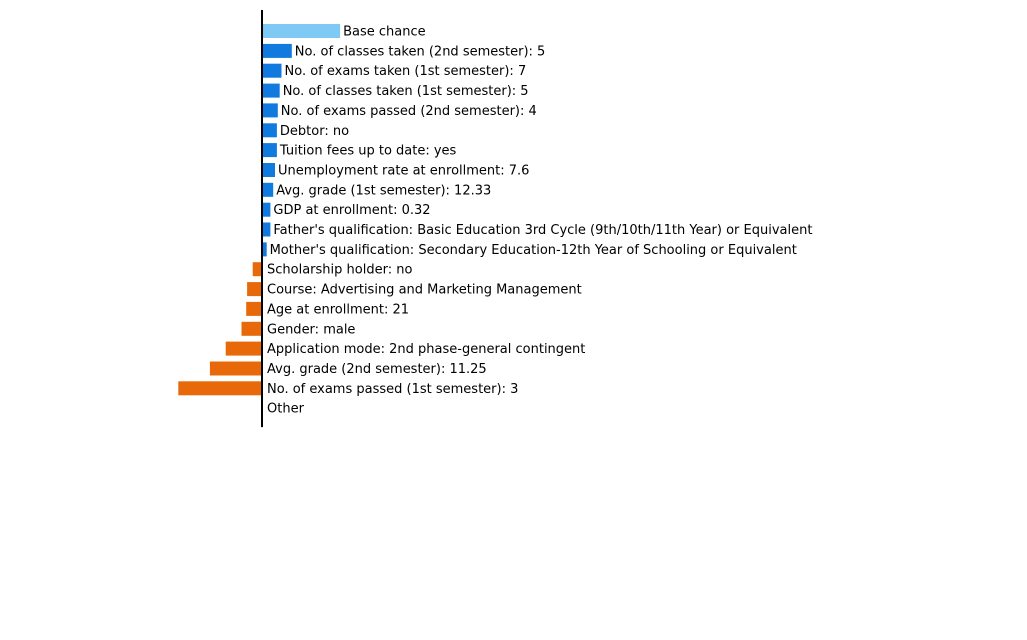 The image size is (1027, 640). Describe the element at coordinates (403, 171) in the screenshot. I see `bar-label-7: Unemployment rate at enrollment: 7.6` at that location.